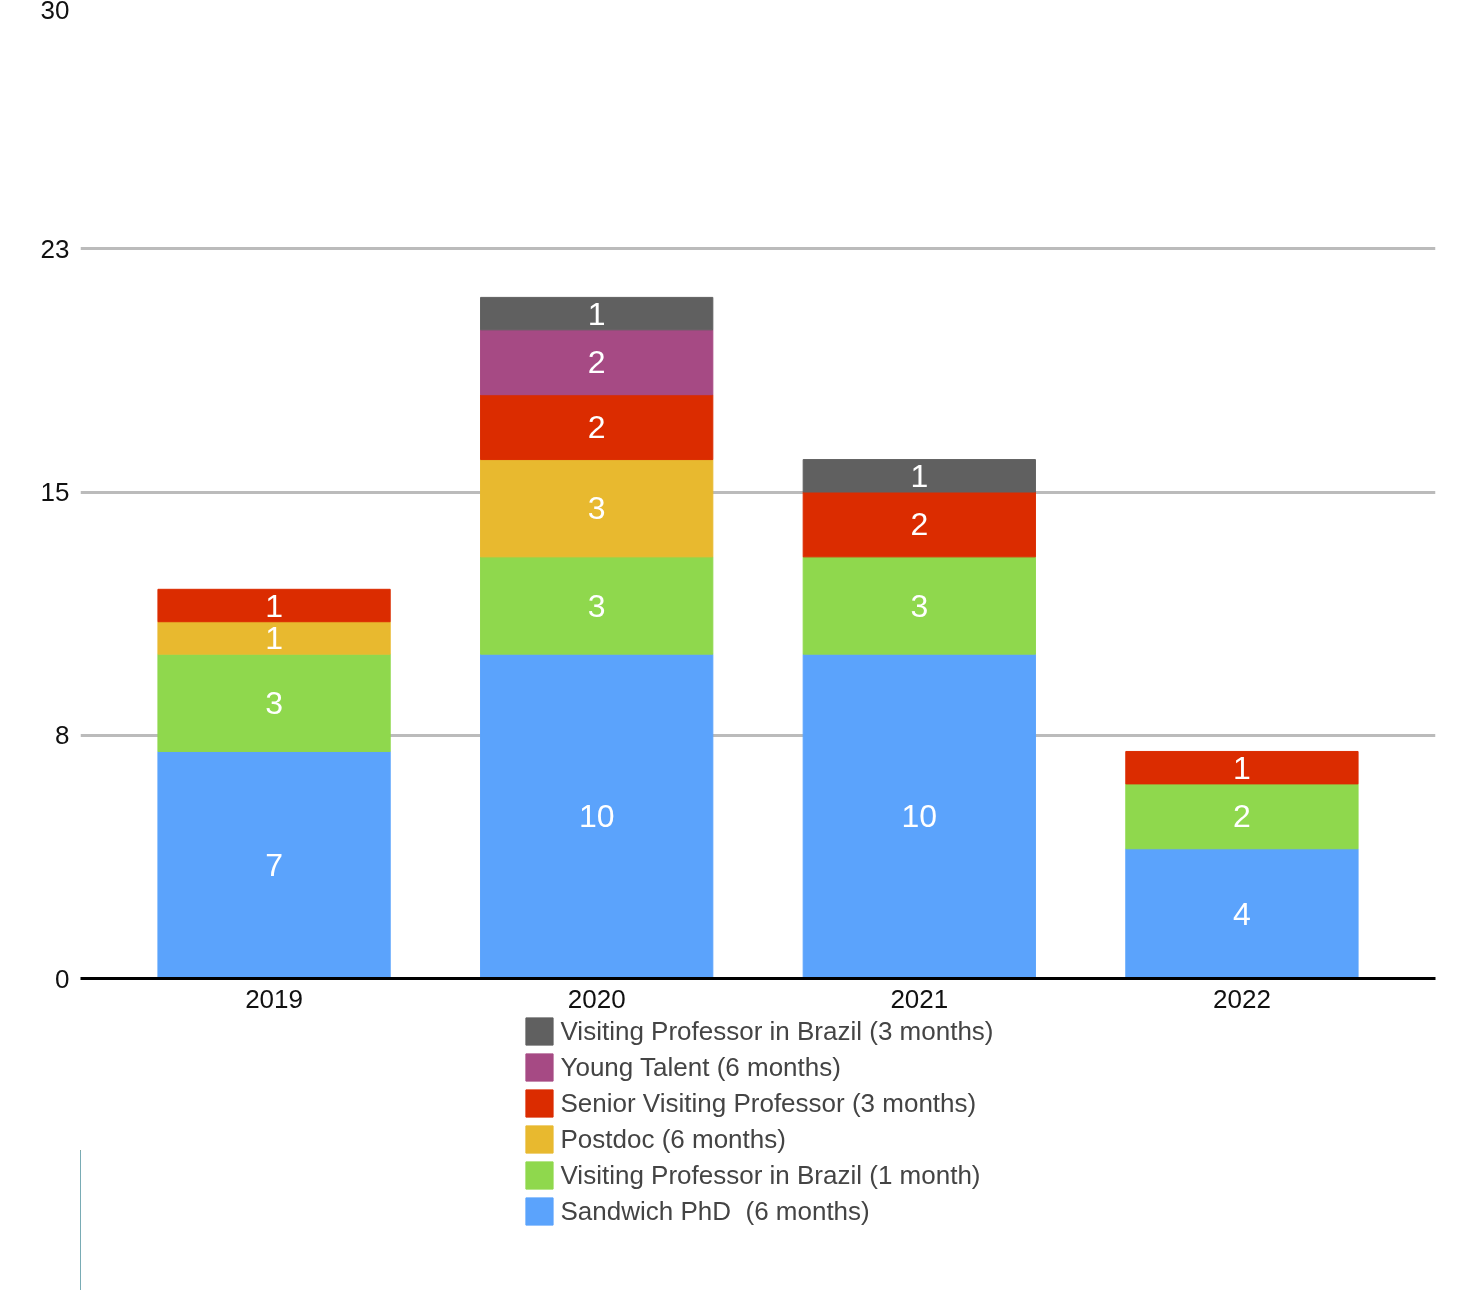 The height and width of the screenshot is (1305, 1465). I want to click on y-tick-label: 15, so click(55, 492).